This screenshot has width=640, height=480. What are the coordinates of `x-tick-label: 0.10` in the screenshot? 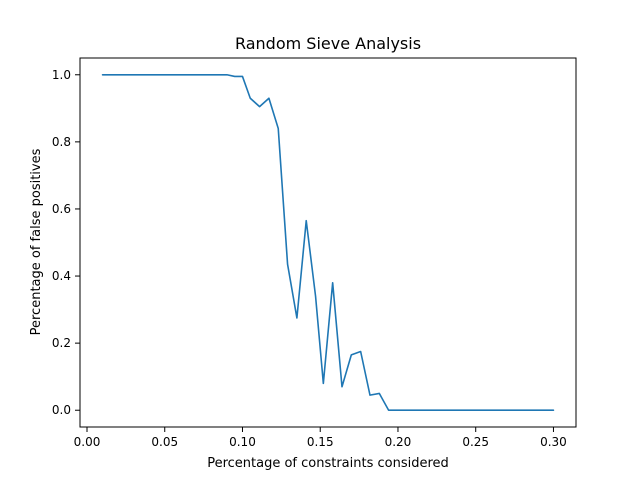 It's located at (242, 442).